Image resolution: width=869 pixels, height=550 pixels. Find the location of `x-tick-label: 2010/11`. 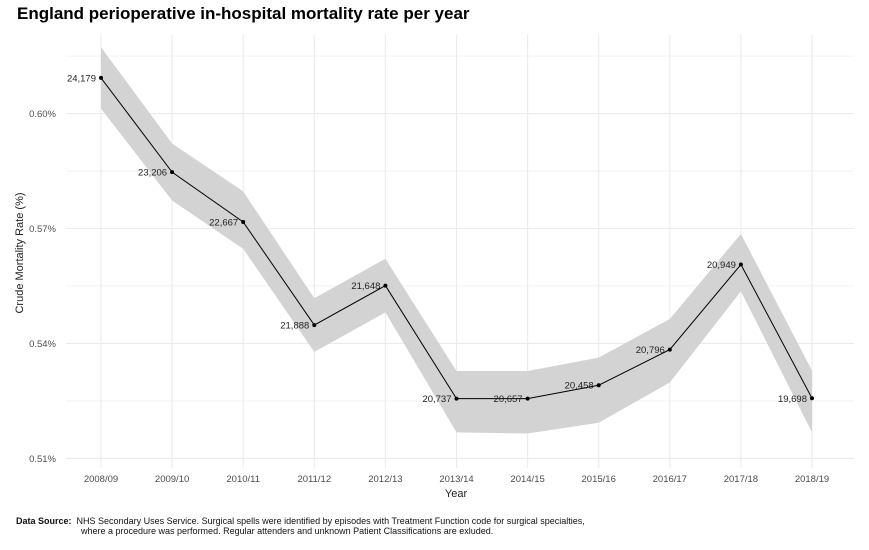

x-tick-label: 2010/11 is located at coordinates (243, 479).